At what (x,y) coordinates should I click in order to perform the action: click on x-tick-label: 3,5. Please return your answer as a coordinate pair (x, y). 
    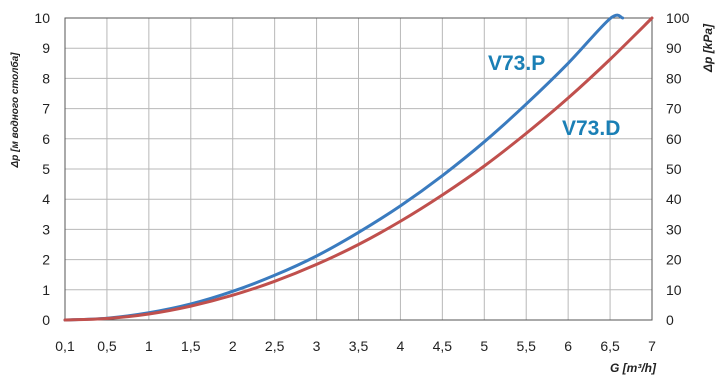
    Looking at the image, I should click on (359, 346).